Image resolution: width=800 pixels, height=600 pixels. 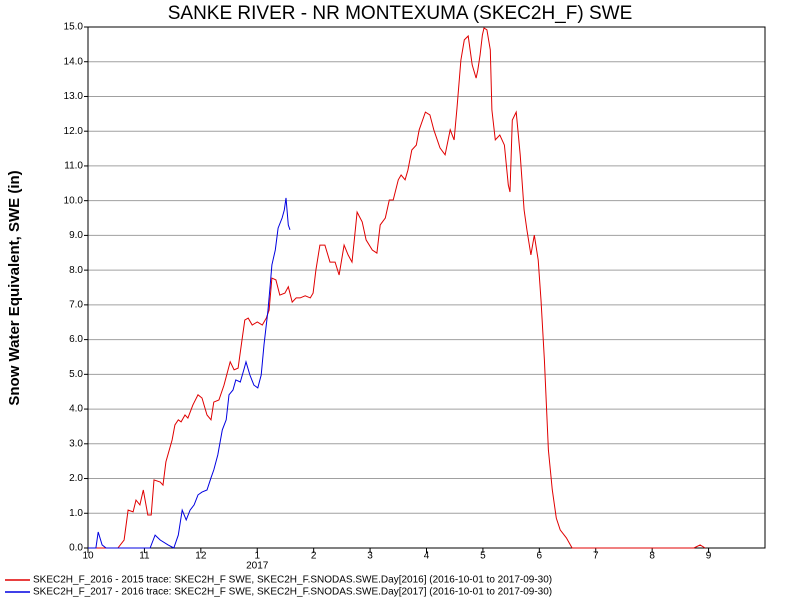 I want to click on x-tick-label: 8, so click(x=652, y=556).